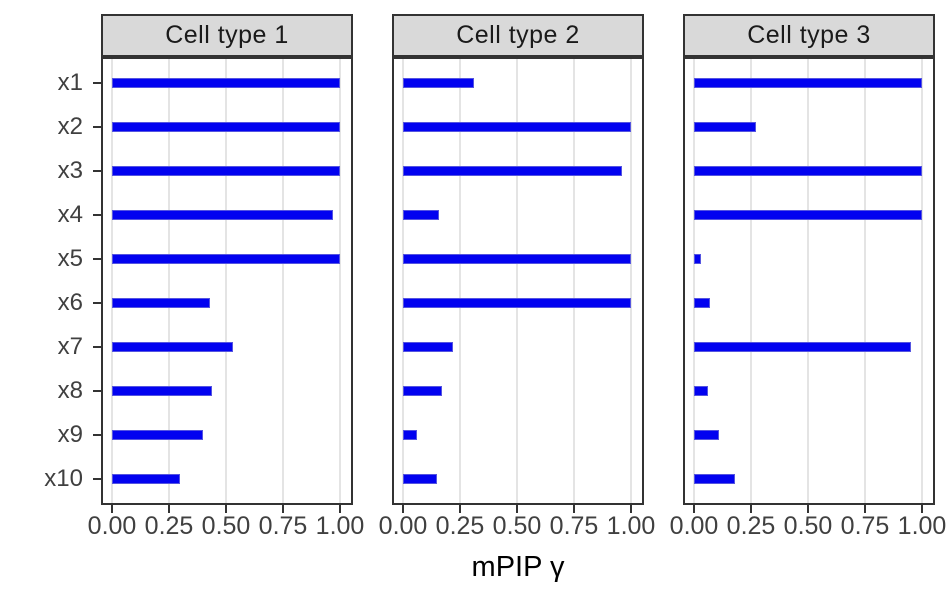 This screenshot has height=600, width=950. Describe the element at coordinates (70, 434) in the screenshot. I see `y-tick-label: x9` at that location.